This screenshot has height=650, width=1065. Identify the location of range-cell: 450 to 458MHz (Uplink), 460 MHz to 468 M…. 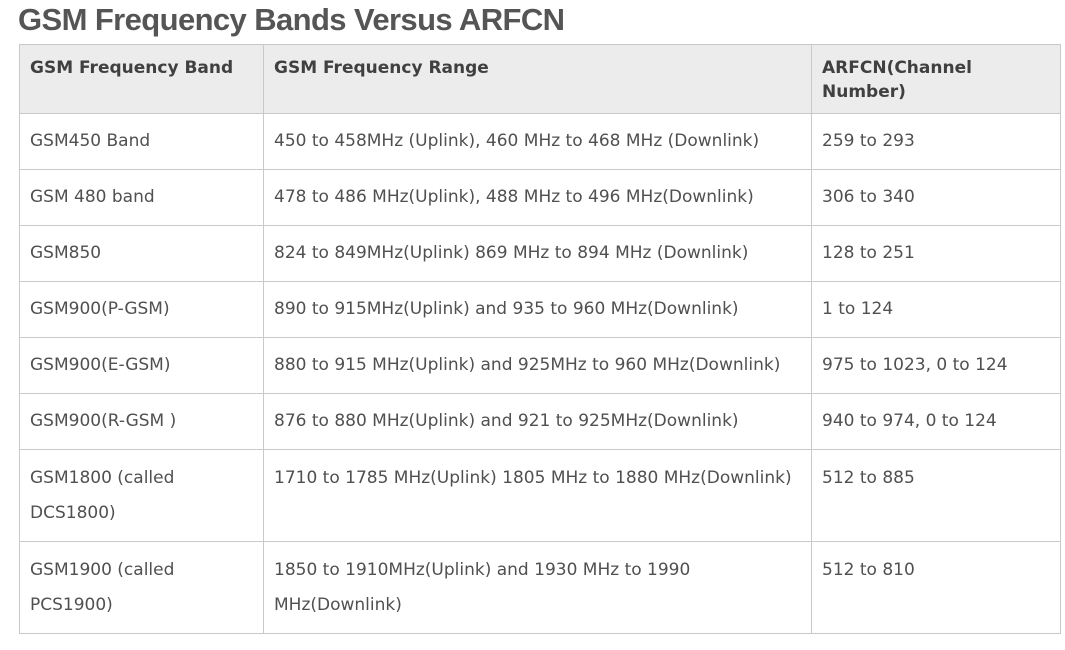
(537, 141).